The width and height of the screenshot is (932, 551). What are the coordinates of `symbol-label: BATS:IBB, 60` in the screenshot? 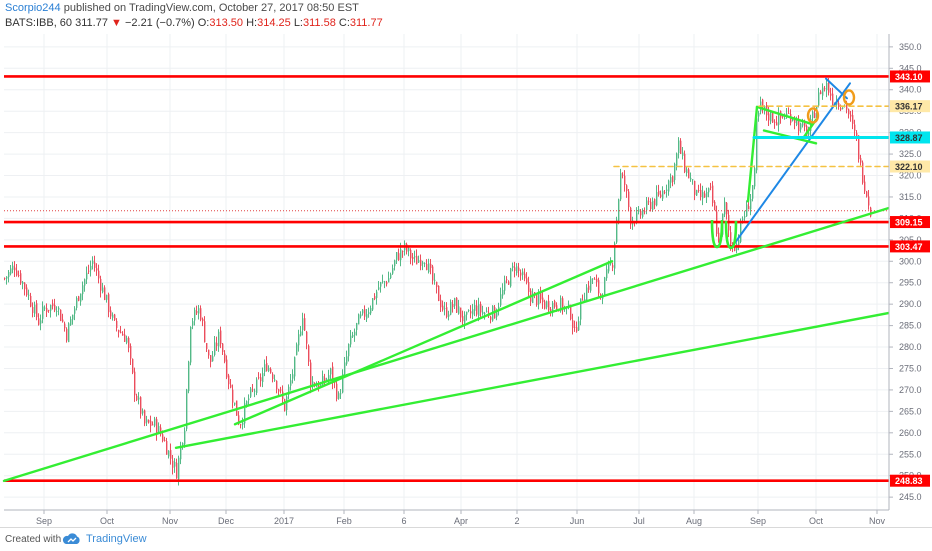 It's located at (39, 23).